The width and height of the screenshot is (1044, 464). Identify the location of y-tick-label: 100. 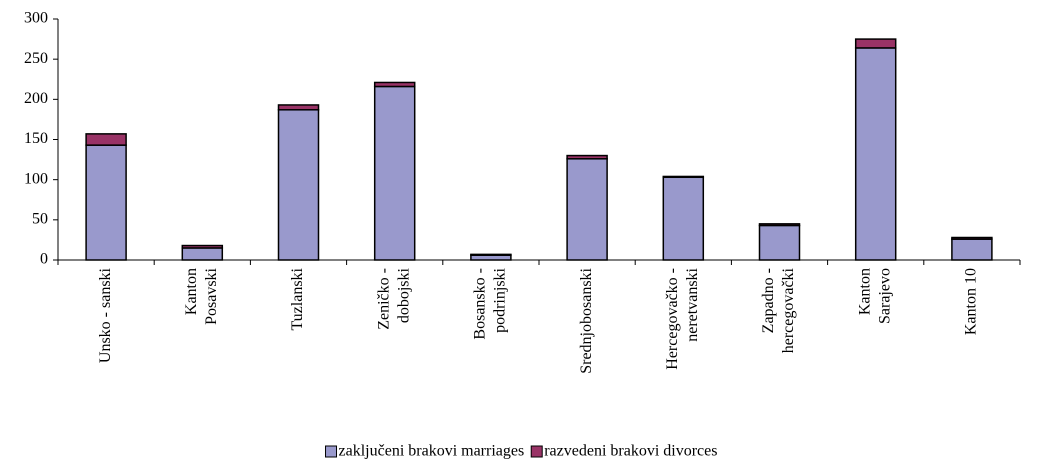
(36, 178).